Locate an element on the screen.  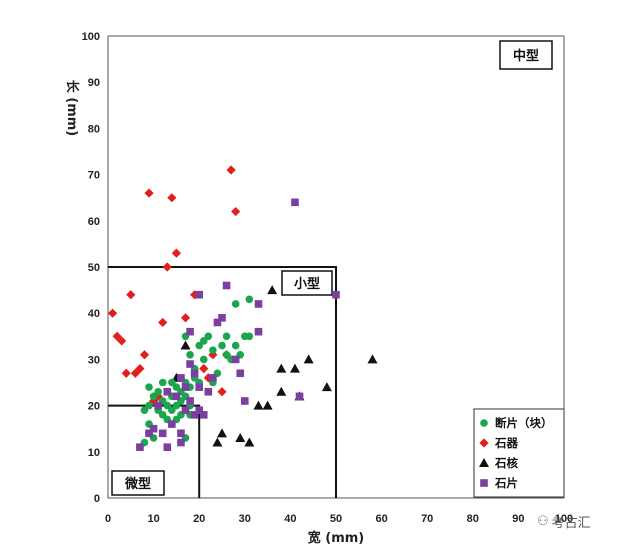
region-boundary is located at coordinates (154, 451).